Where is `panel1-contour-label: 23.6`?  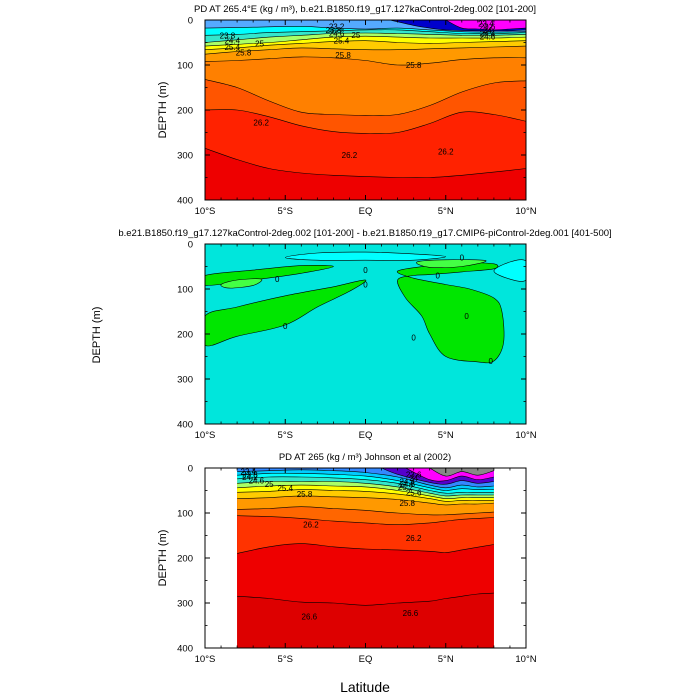 panel1-contour-label: 23.6 is located at coordinates (488, 26).